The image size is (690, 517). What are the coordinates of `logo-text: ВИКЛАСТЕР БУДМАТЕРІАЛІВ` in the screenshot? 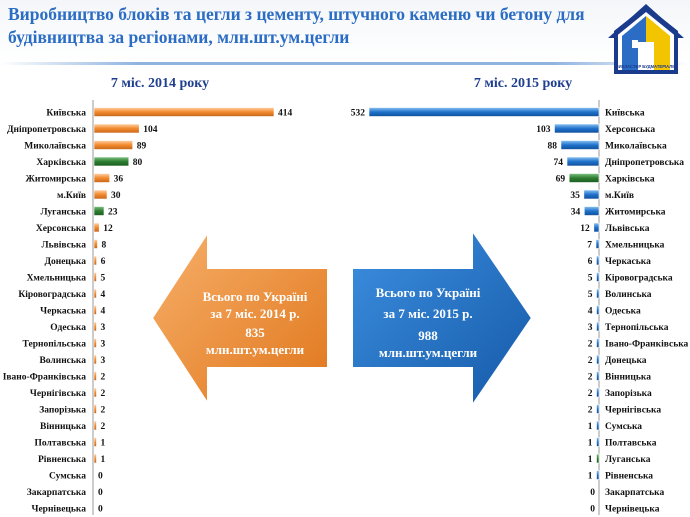 It's located at (646, 66).